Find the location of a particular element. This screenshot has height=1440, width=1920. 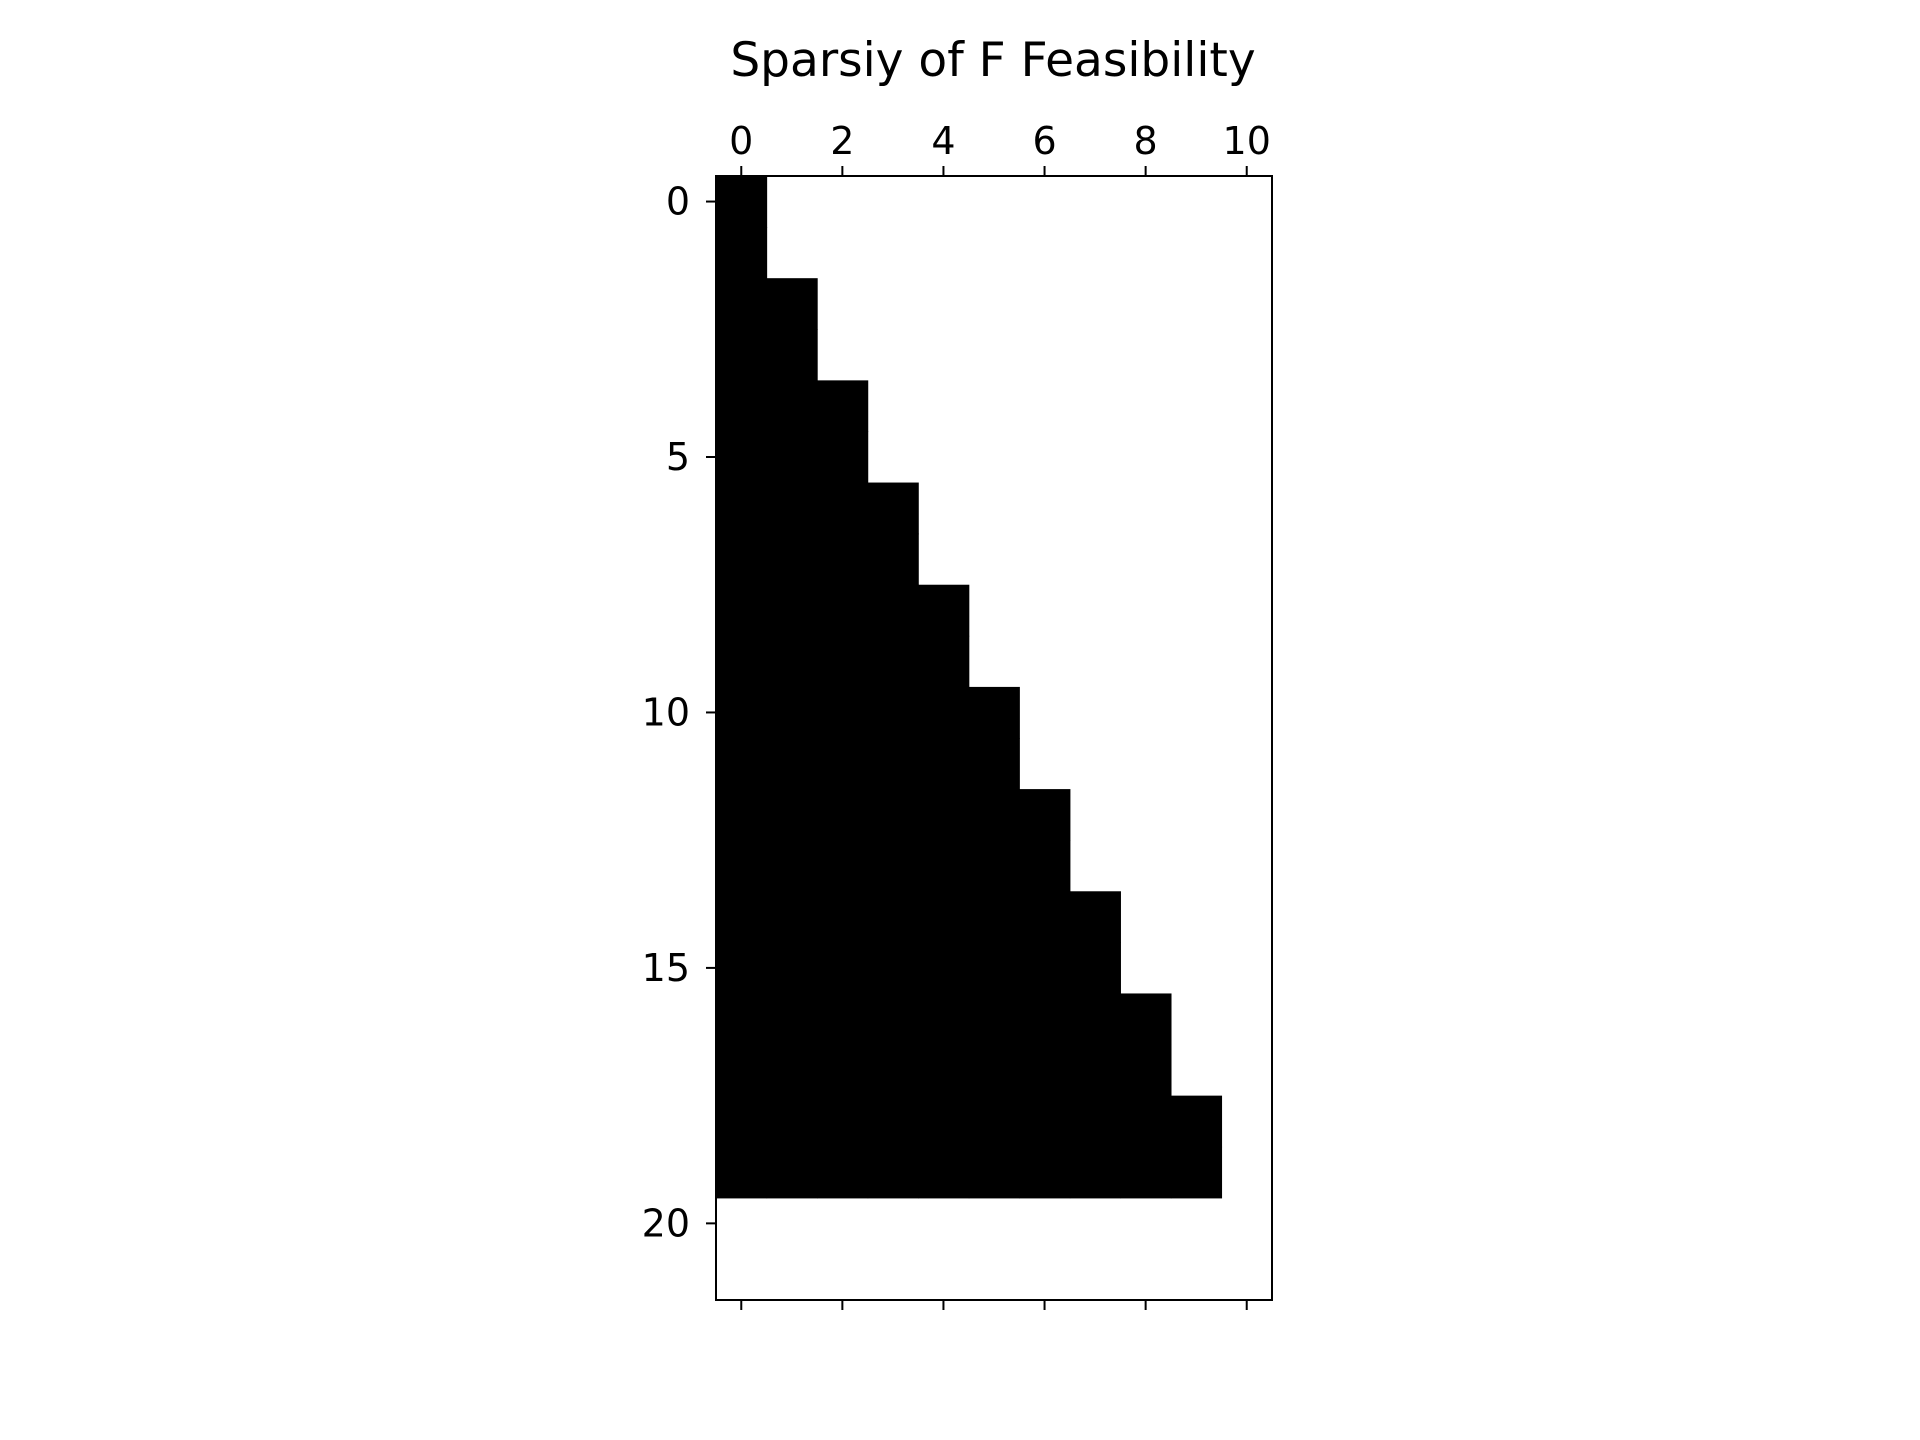

x-tick-label: 0 is located at coordinates (741, 141).